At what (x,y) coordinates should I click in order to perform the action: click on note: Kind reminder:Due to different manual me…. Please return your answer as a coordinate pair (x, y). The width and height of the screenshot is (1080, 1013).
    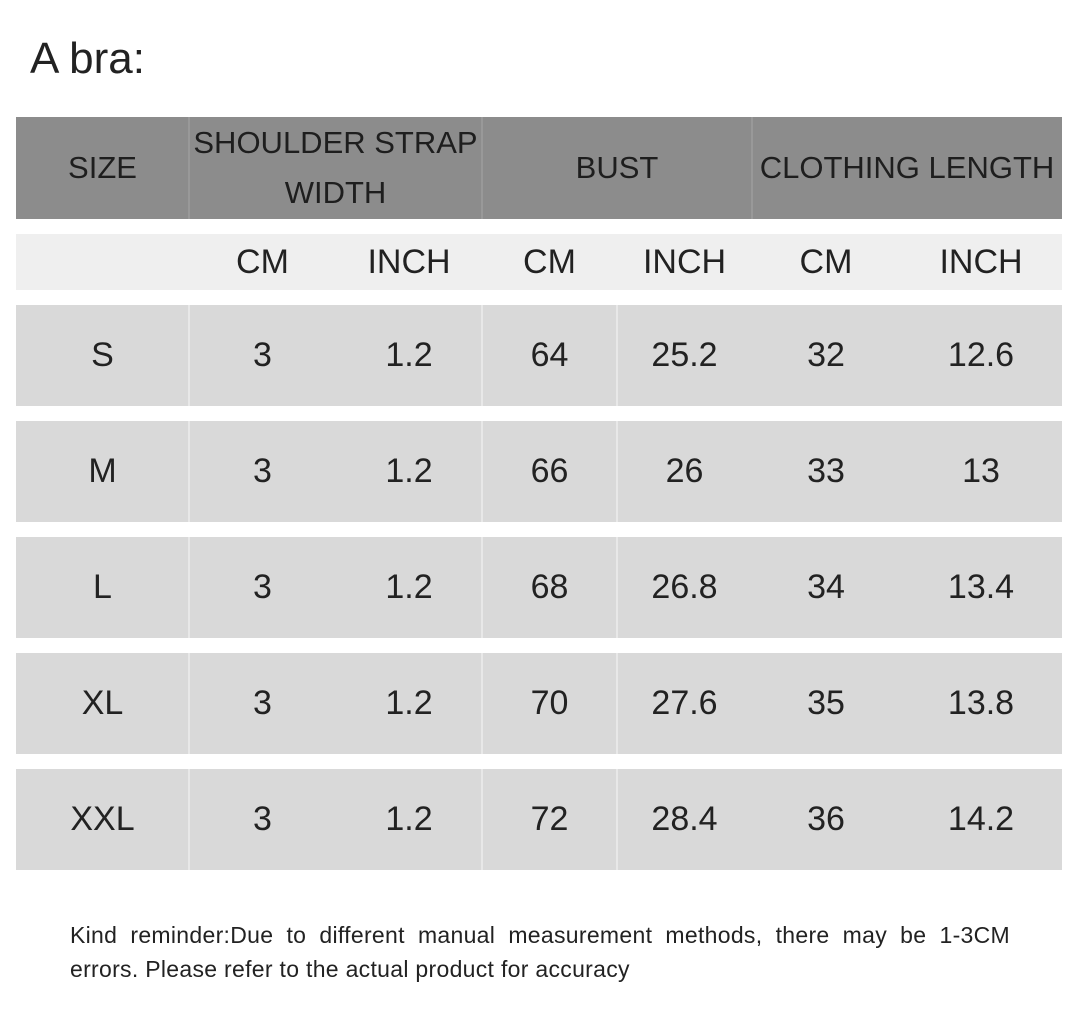
    Looking at the image, I should click on (540, 952).